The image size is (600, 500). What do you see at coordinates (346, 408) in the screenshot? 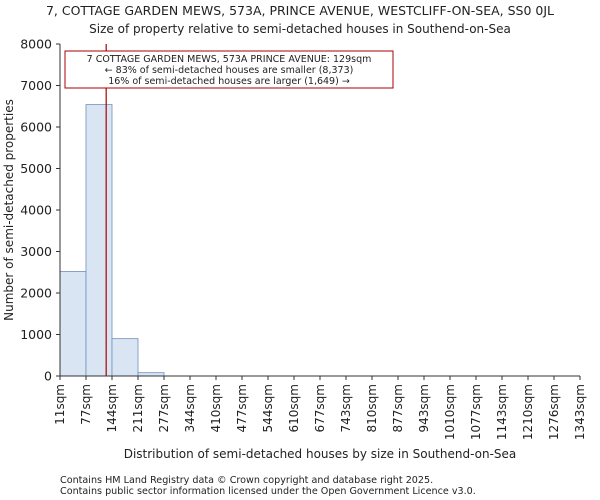
I see `x-tick-label-743sqm: 743sqm` at bounding box center [346, 408].